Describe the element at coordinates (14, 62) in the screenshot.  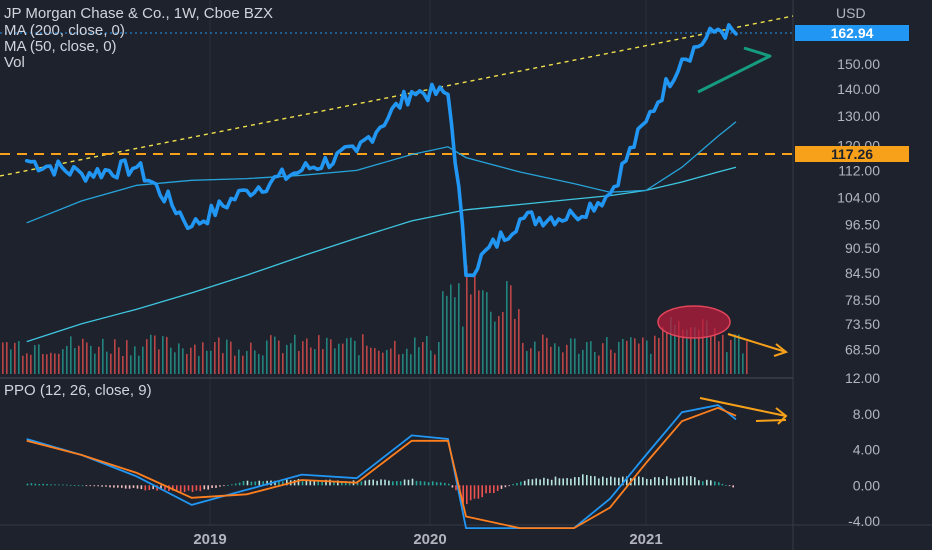
I see `legend-vol: Vol` at that location.